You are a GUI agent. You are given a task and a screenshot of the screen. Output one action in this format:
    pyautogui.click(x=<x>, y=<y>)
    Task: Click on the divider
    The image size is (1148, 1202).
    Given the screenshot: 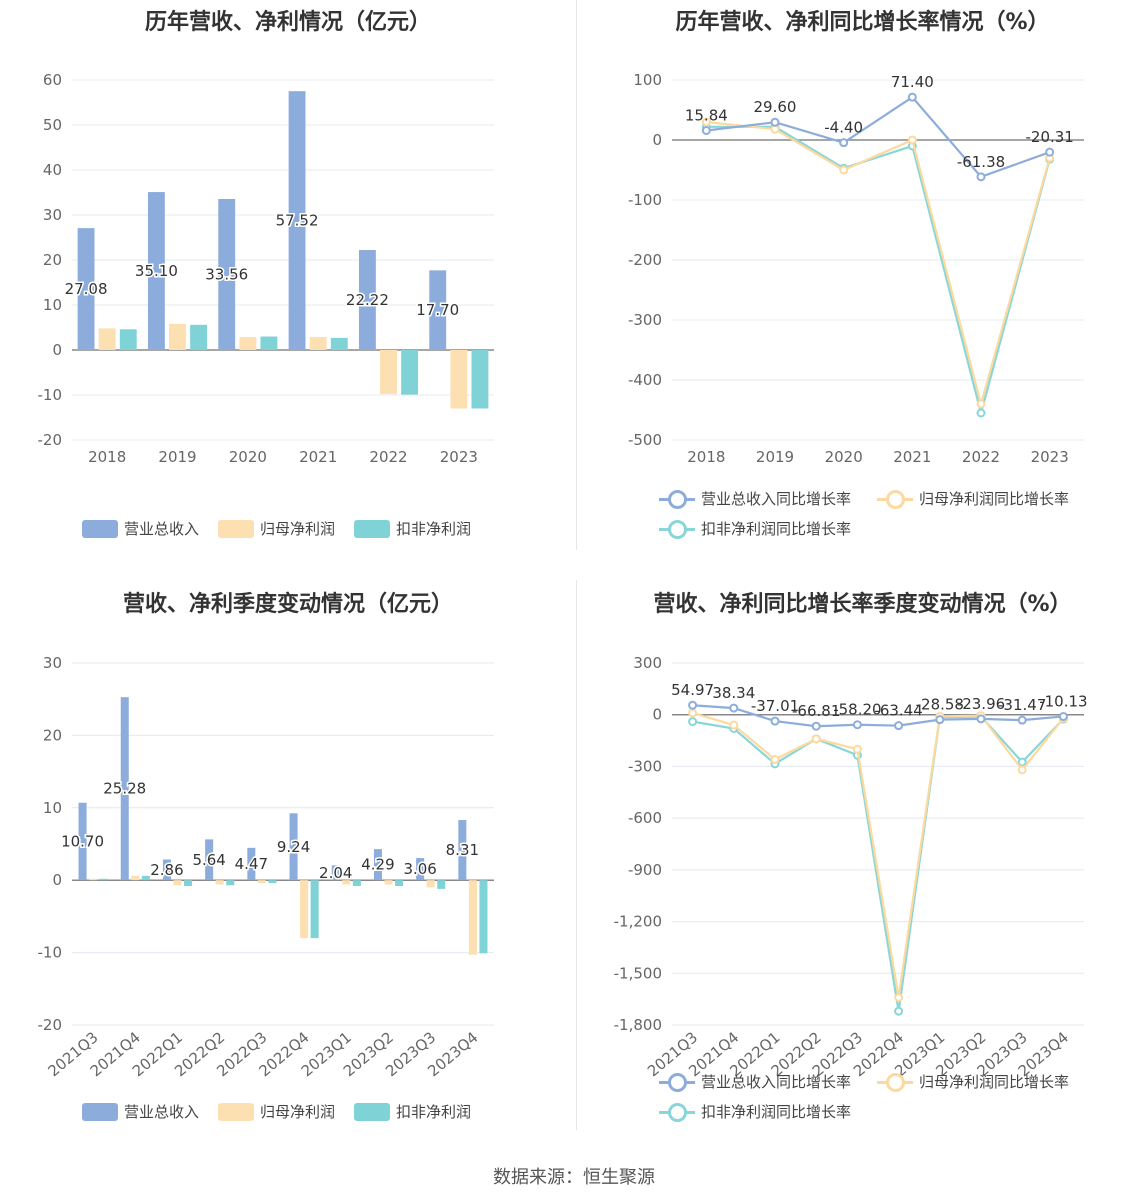 What is the action you would take?
    pyautogui.click(x=576, y=275)
    